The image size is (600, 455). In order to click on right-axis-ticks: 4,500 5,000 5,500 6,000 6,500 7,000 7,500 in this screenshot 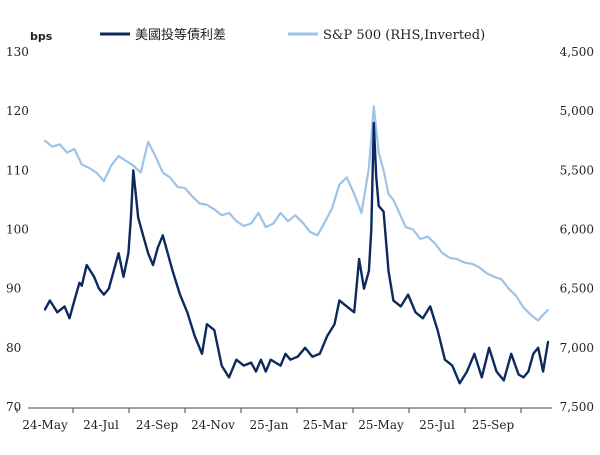, I will do `click(577, 229)`.